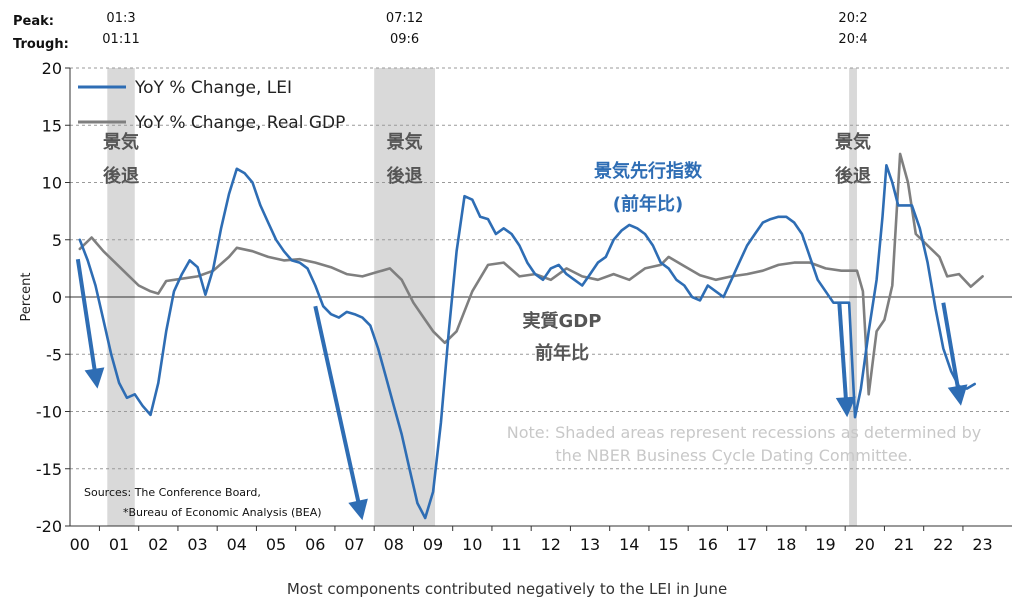 The width and height of the screenshot is (1024, 605). What do you see at coordinates (119, 544) in the screenshot?
I see `x-tick-label: 01` at bounding box center [119, 544].